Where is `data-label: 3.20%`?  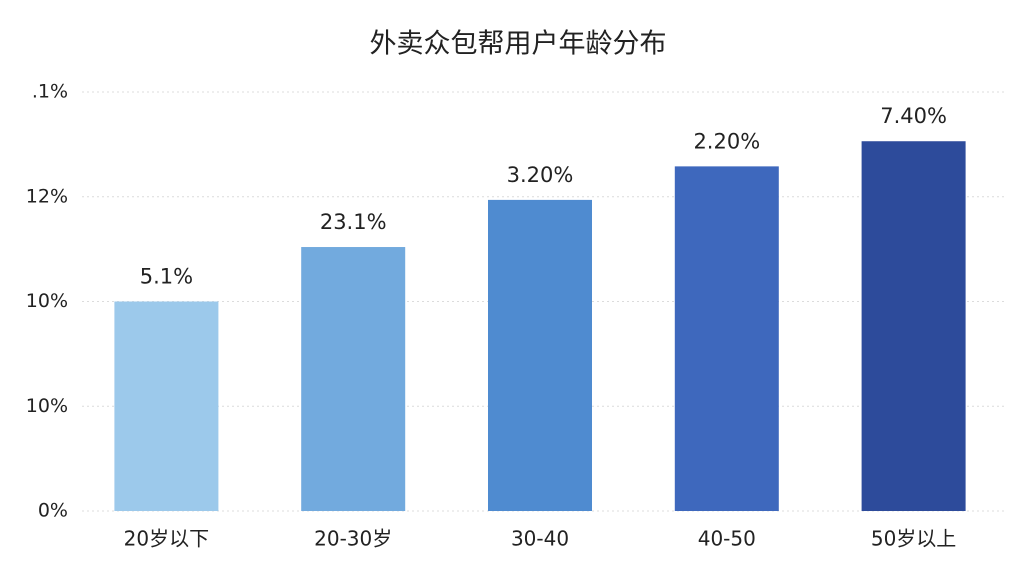
data-label: 3.20% is located at coordinates (540, 175).